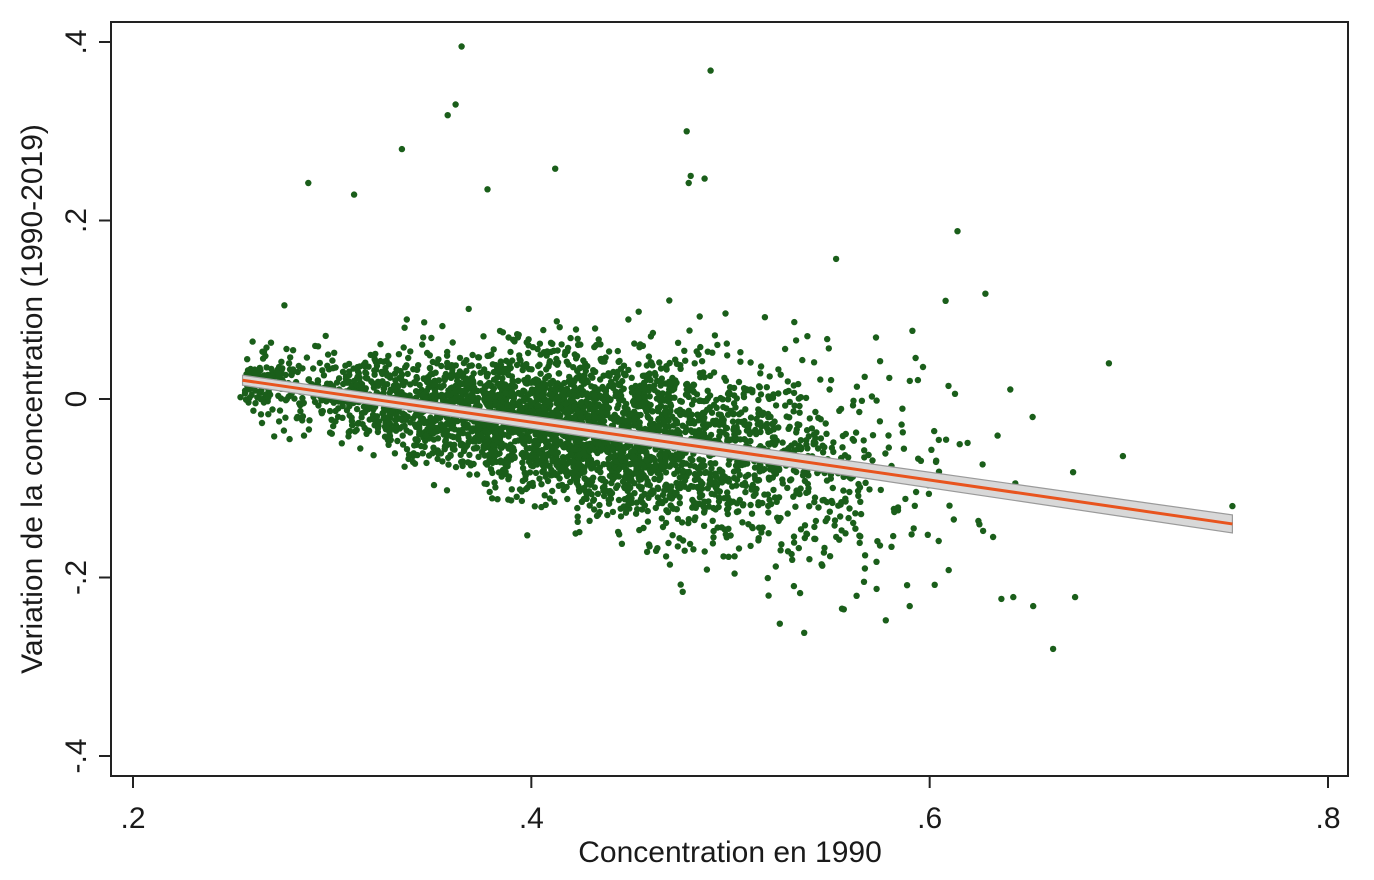 This screenshot has height=880, width=1374. Describe the element at coordinates (76, 41) in the screenshot. I see `y-tick-label: .4` at that location.